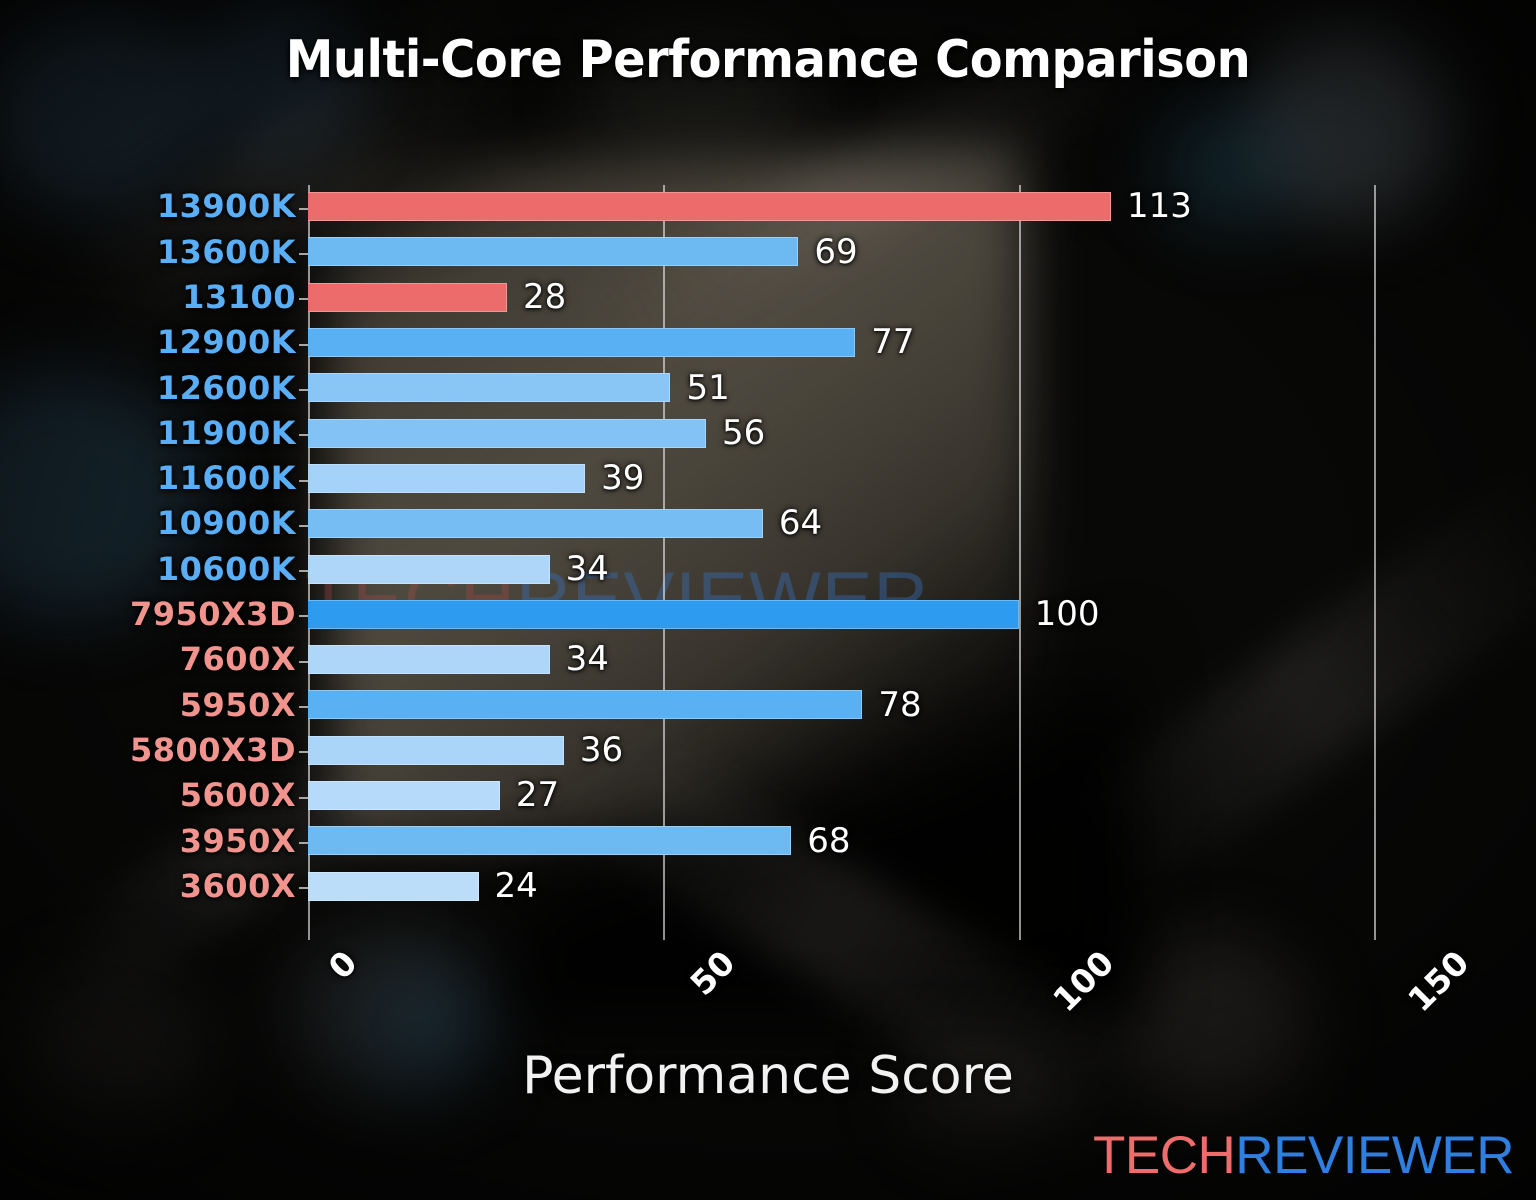  I want to click on bar-row: 68, so click(841, 840).